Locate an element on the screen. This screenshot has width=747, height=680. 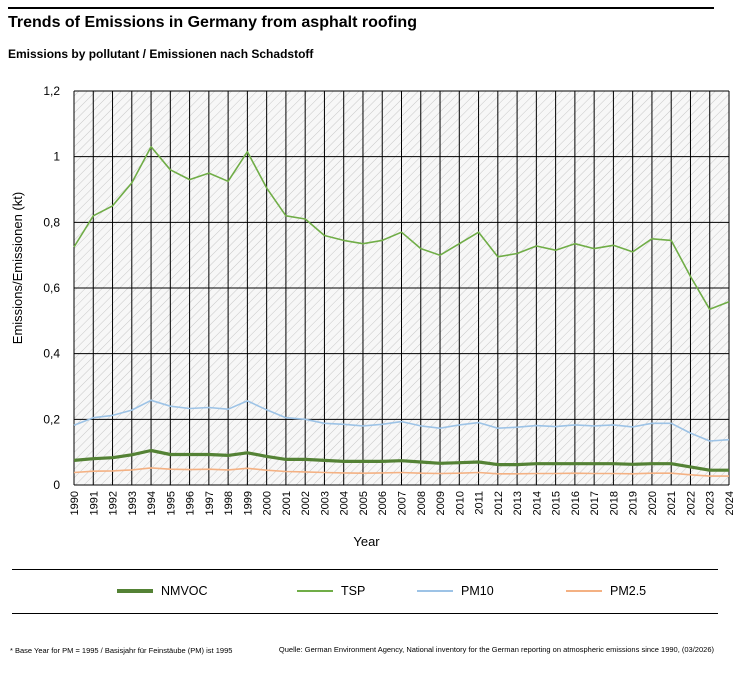
x-tick-label: 2010 is located at coordinates (460, 503).